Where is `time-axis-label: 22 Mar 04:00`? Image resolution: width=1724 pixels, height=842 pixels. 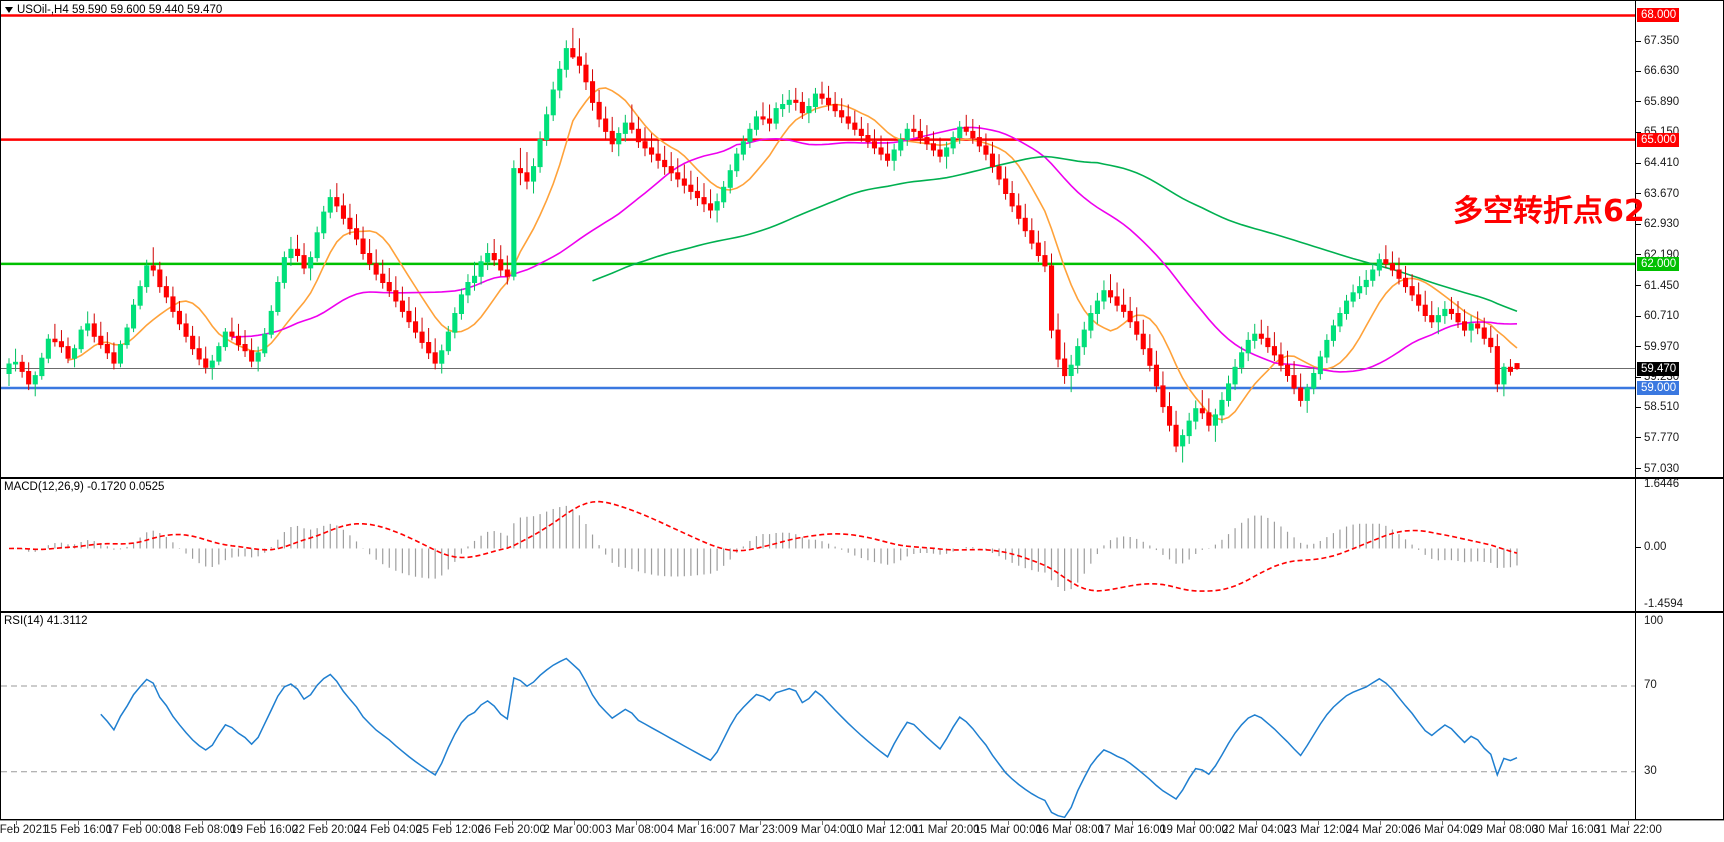
time-axis-label: 22 Mar 04:00 is located at coordinates (1256, 830).